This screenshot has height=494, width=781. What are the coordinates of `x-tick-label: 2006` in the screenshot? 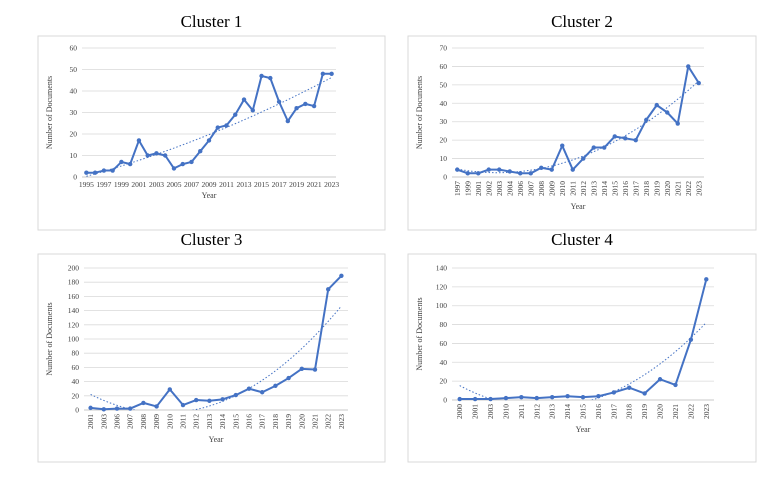 It's located at (520, 188).